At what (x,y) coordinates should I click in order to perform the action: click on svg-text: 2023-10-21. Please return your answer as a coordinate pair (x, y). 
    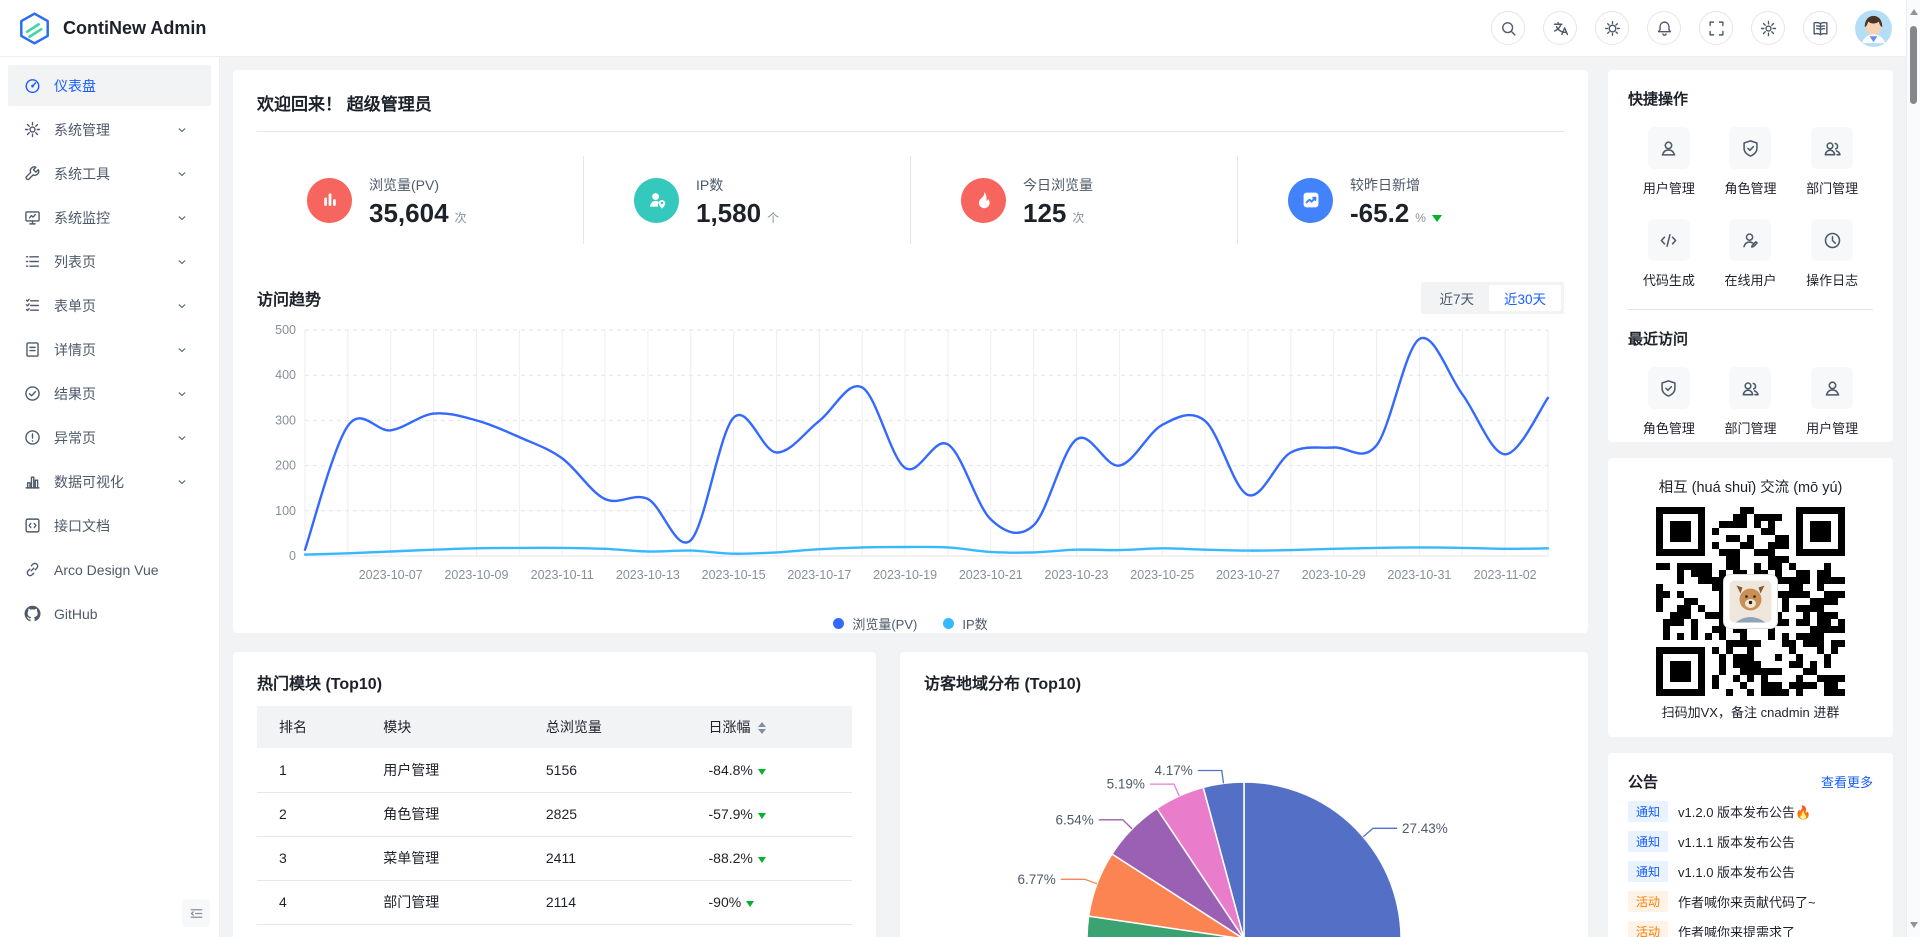
    Looking at the image, I should click on (991, 575).